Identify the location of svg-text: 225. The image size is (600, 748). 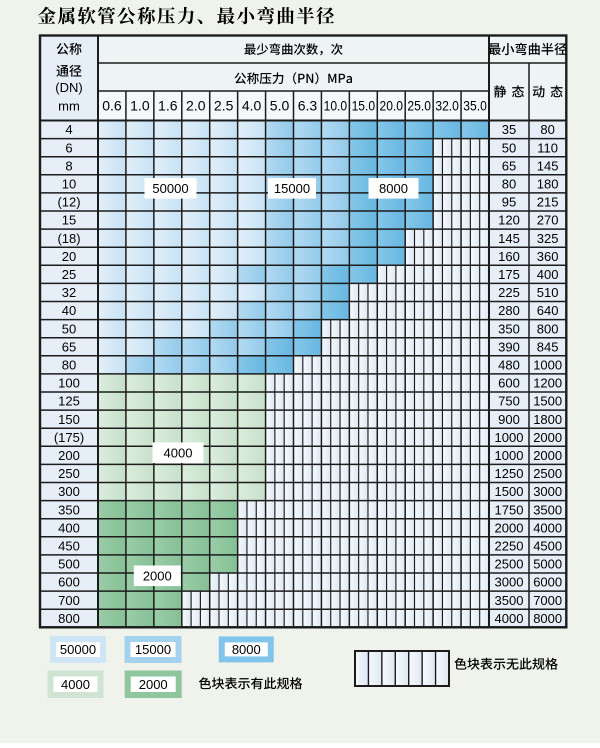
(509, 292).